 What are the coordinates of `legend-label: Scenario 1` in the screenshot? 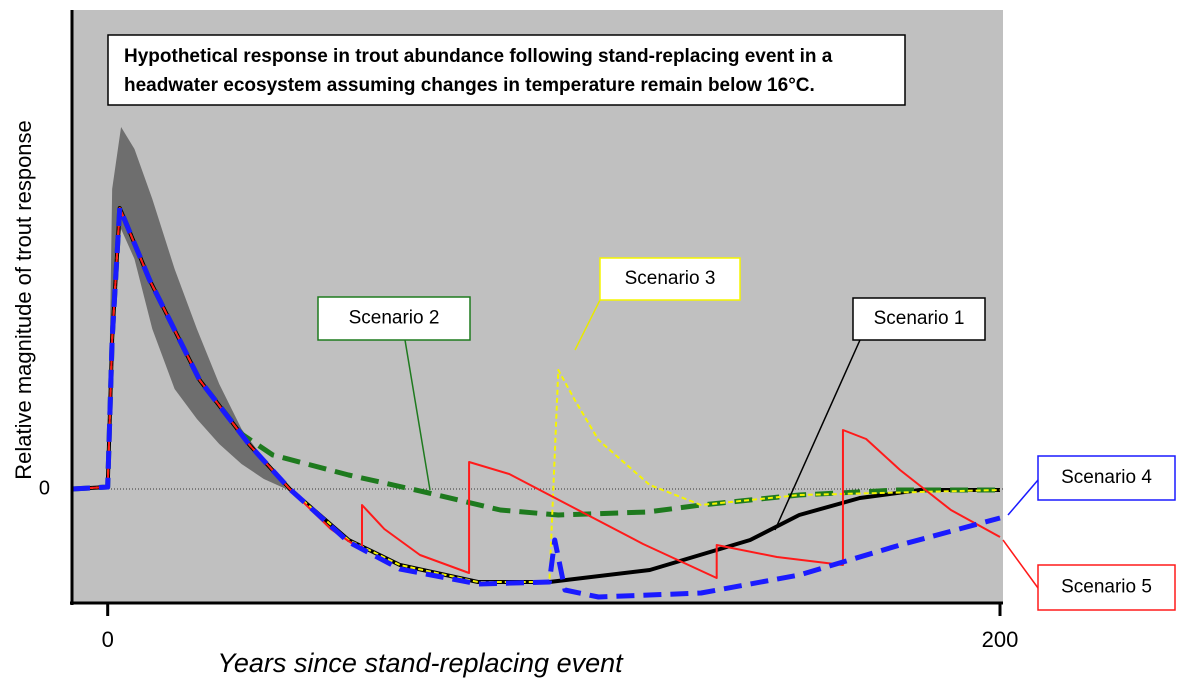 It's located at (919, 318).